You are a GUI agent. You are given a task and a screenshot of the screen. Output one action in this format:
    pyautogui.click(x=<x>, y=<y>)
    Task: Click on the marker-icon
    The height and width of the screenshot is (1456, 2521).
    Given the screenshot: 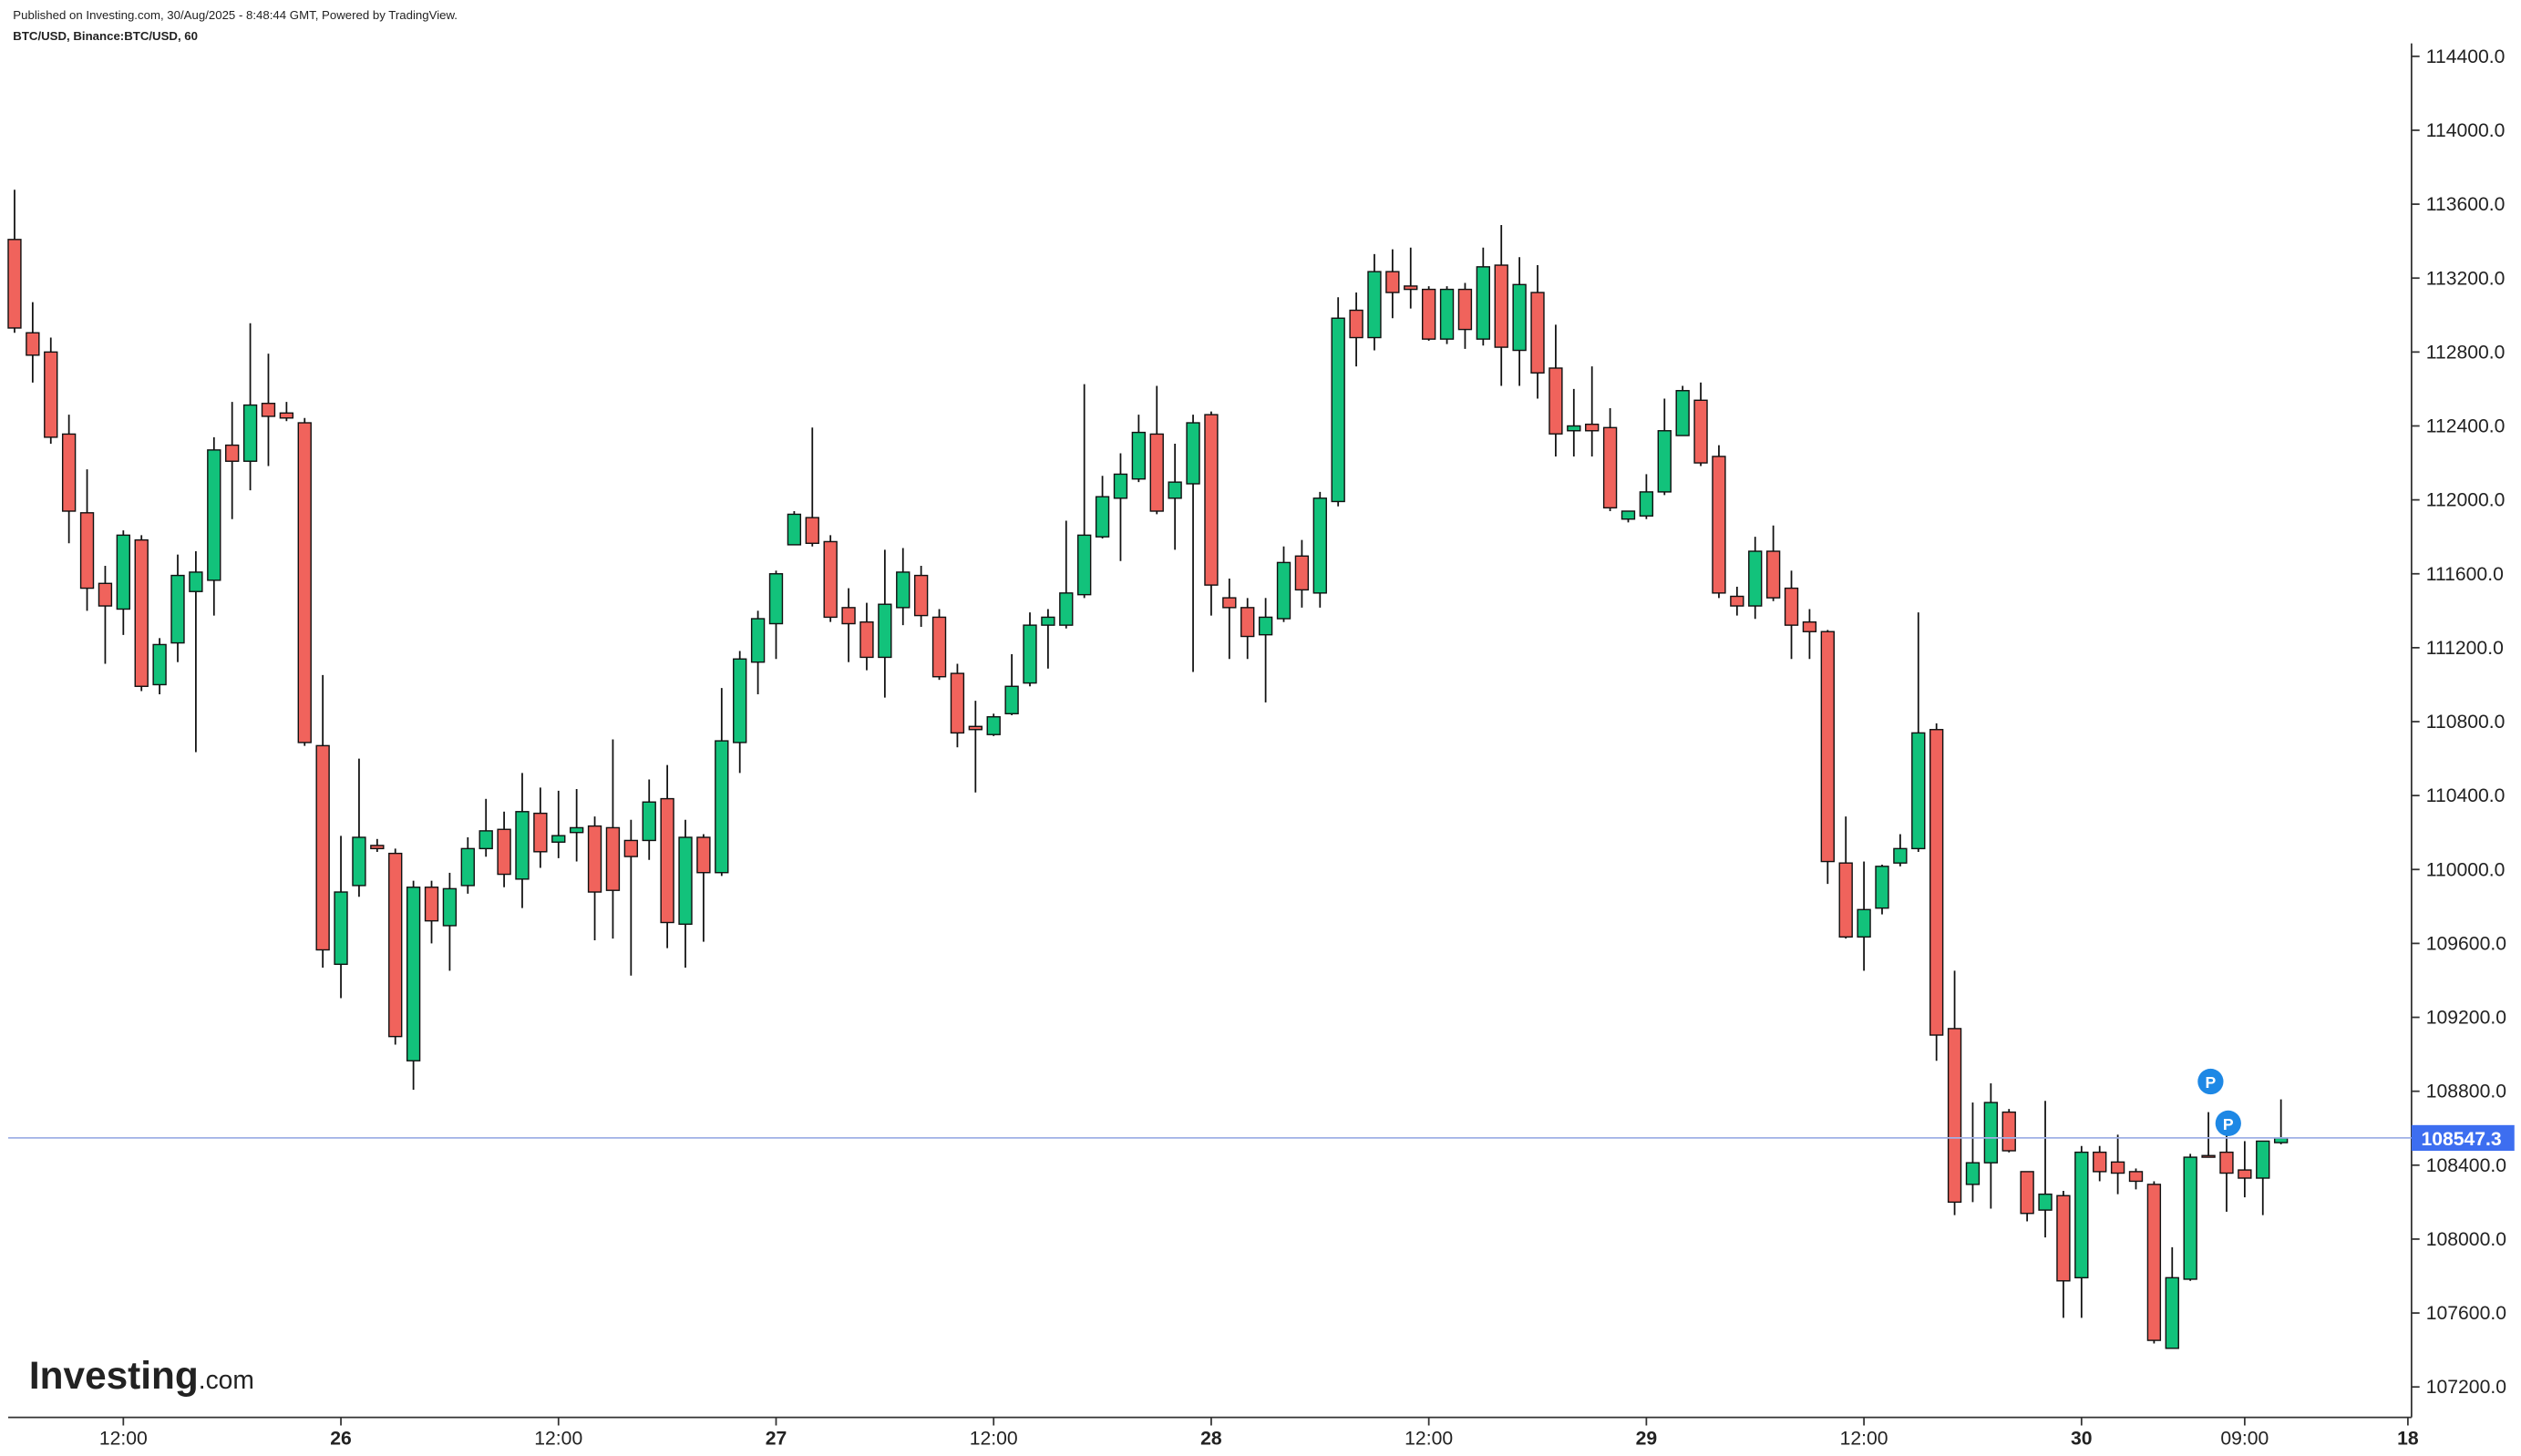 What is the action you would take?
    pyautogui.click(x=2210, y=1081)
    